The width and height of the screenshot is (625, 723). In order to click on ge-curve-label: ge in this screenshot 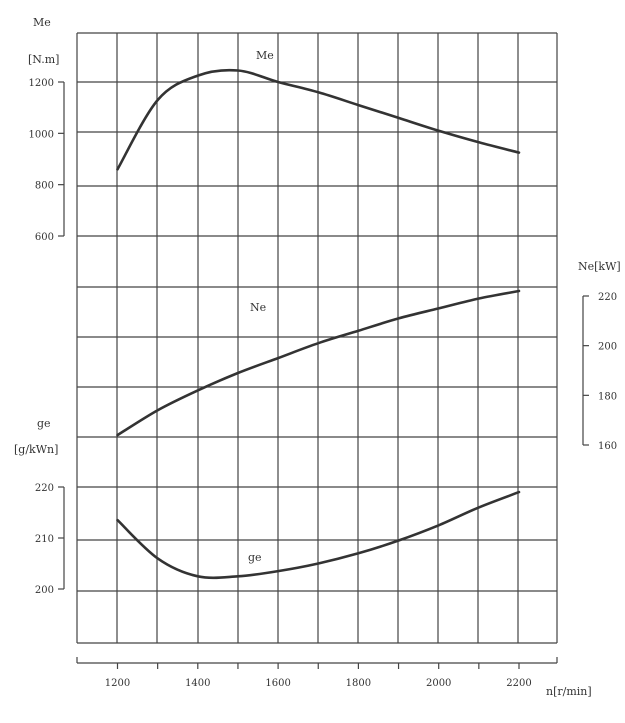, I will do `click(255, 557)`.